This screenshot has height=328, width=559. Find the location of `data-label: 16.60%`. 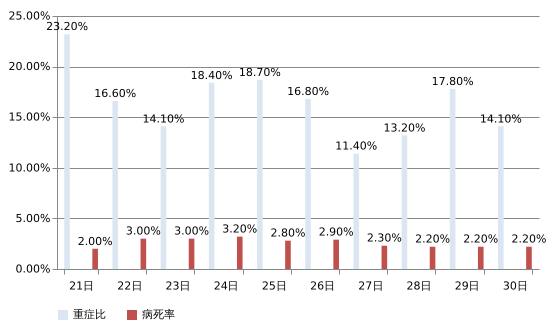

data-label: 16.60% is located at coordinates (115, 93).